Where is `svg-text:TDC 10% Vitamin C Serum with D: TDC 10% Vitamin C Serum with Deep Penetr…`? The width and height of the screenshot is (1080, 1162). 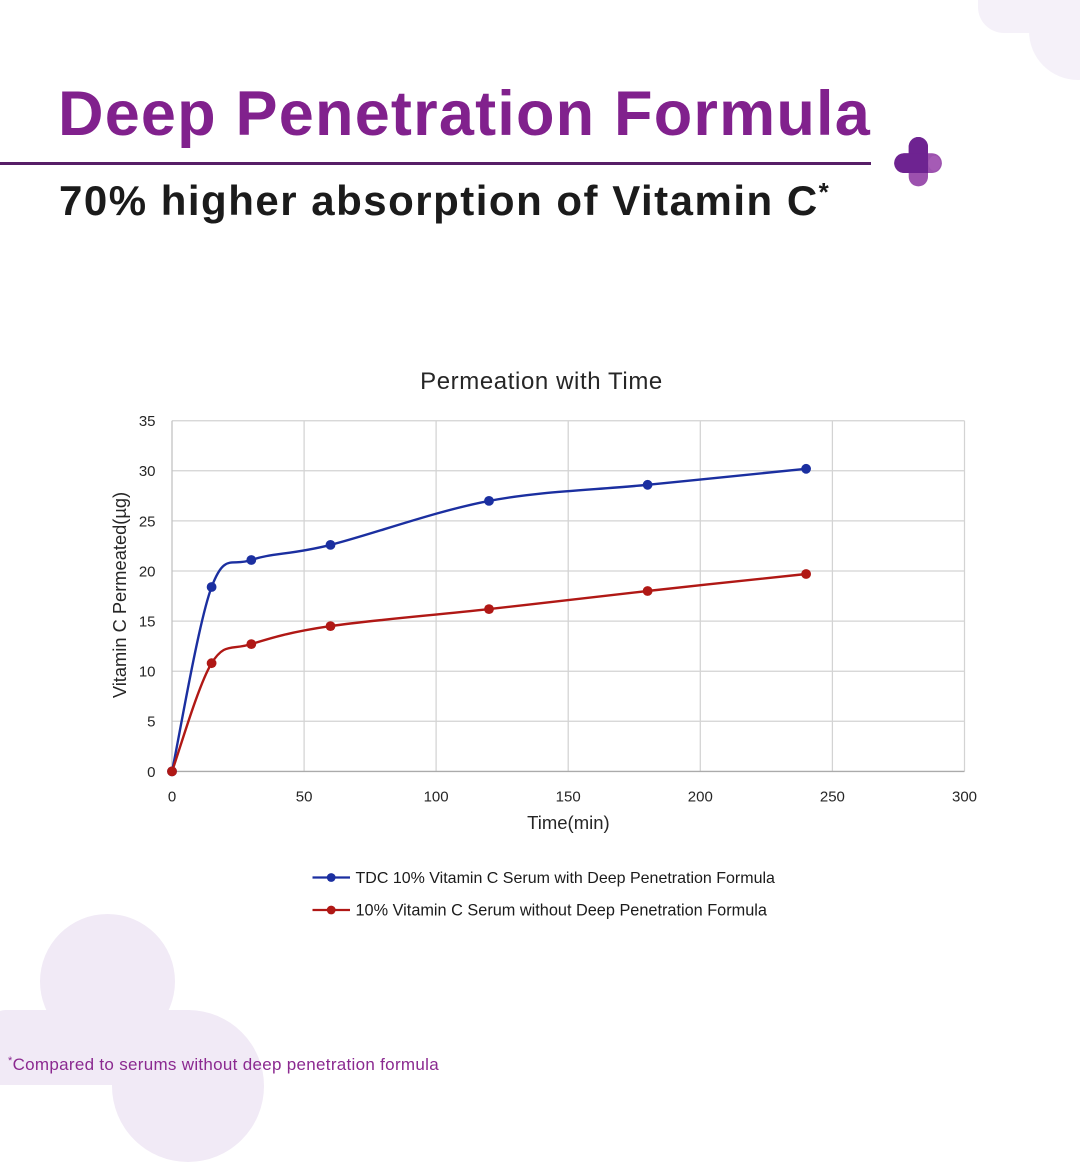 svg-text:TDC 10% Vitamin C Serum with D: TDC 10% Vitamin C Serum with Deep Penetr… is located at coordinates (566, 878).